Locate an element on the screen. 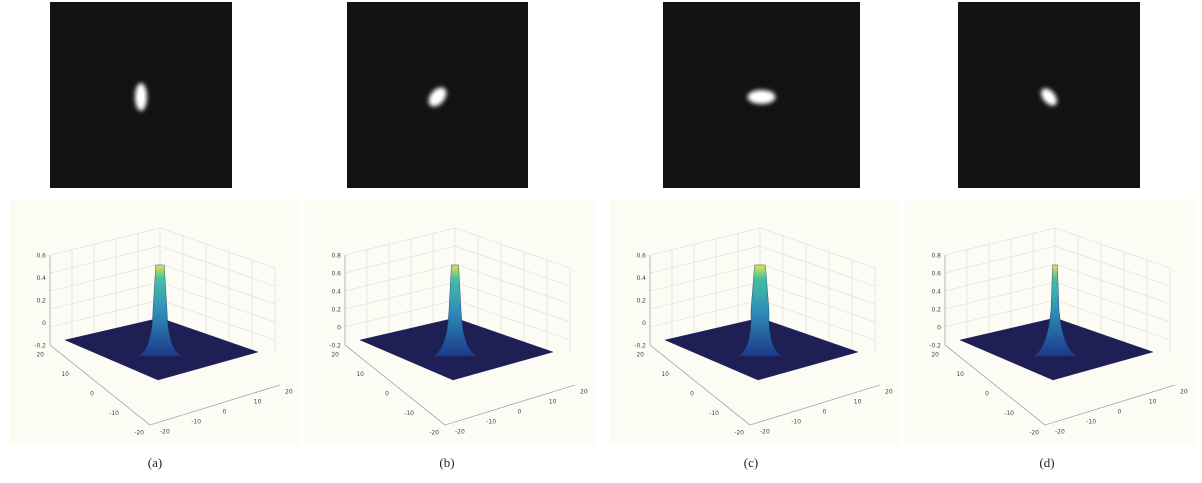 The width and height of the screenshot is (1202, 483). caption: (a) is located at coordinates (155, 462).